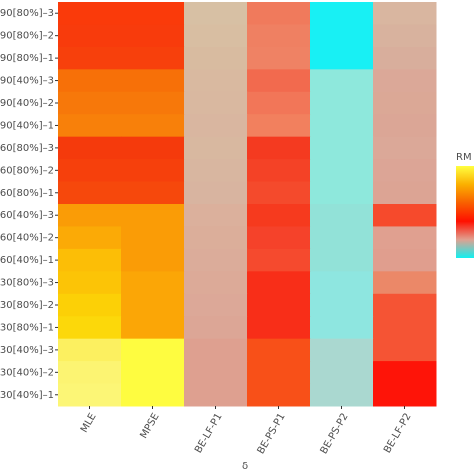 The height and width of the screenshot is (474, 474). What do you see at coordinates (89, 423) in the screenshot?
I see `x-tick-label: MLE` at bounding box center [89, 423].